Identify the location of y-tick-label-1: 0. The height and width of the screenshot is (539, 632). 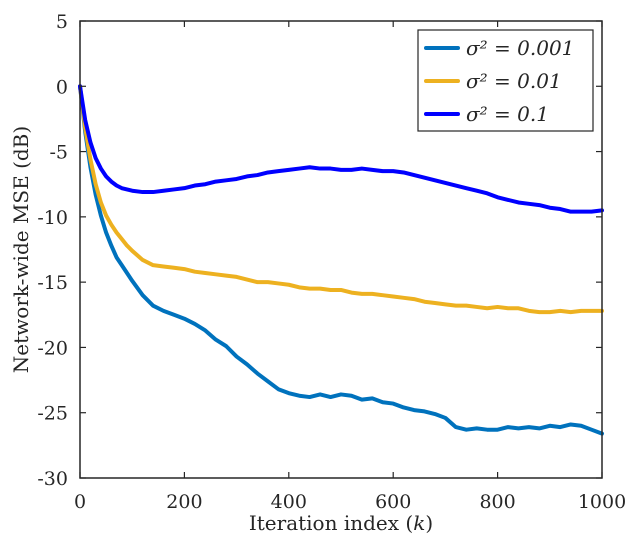
(62, 87).